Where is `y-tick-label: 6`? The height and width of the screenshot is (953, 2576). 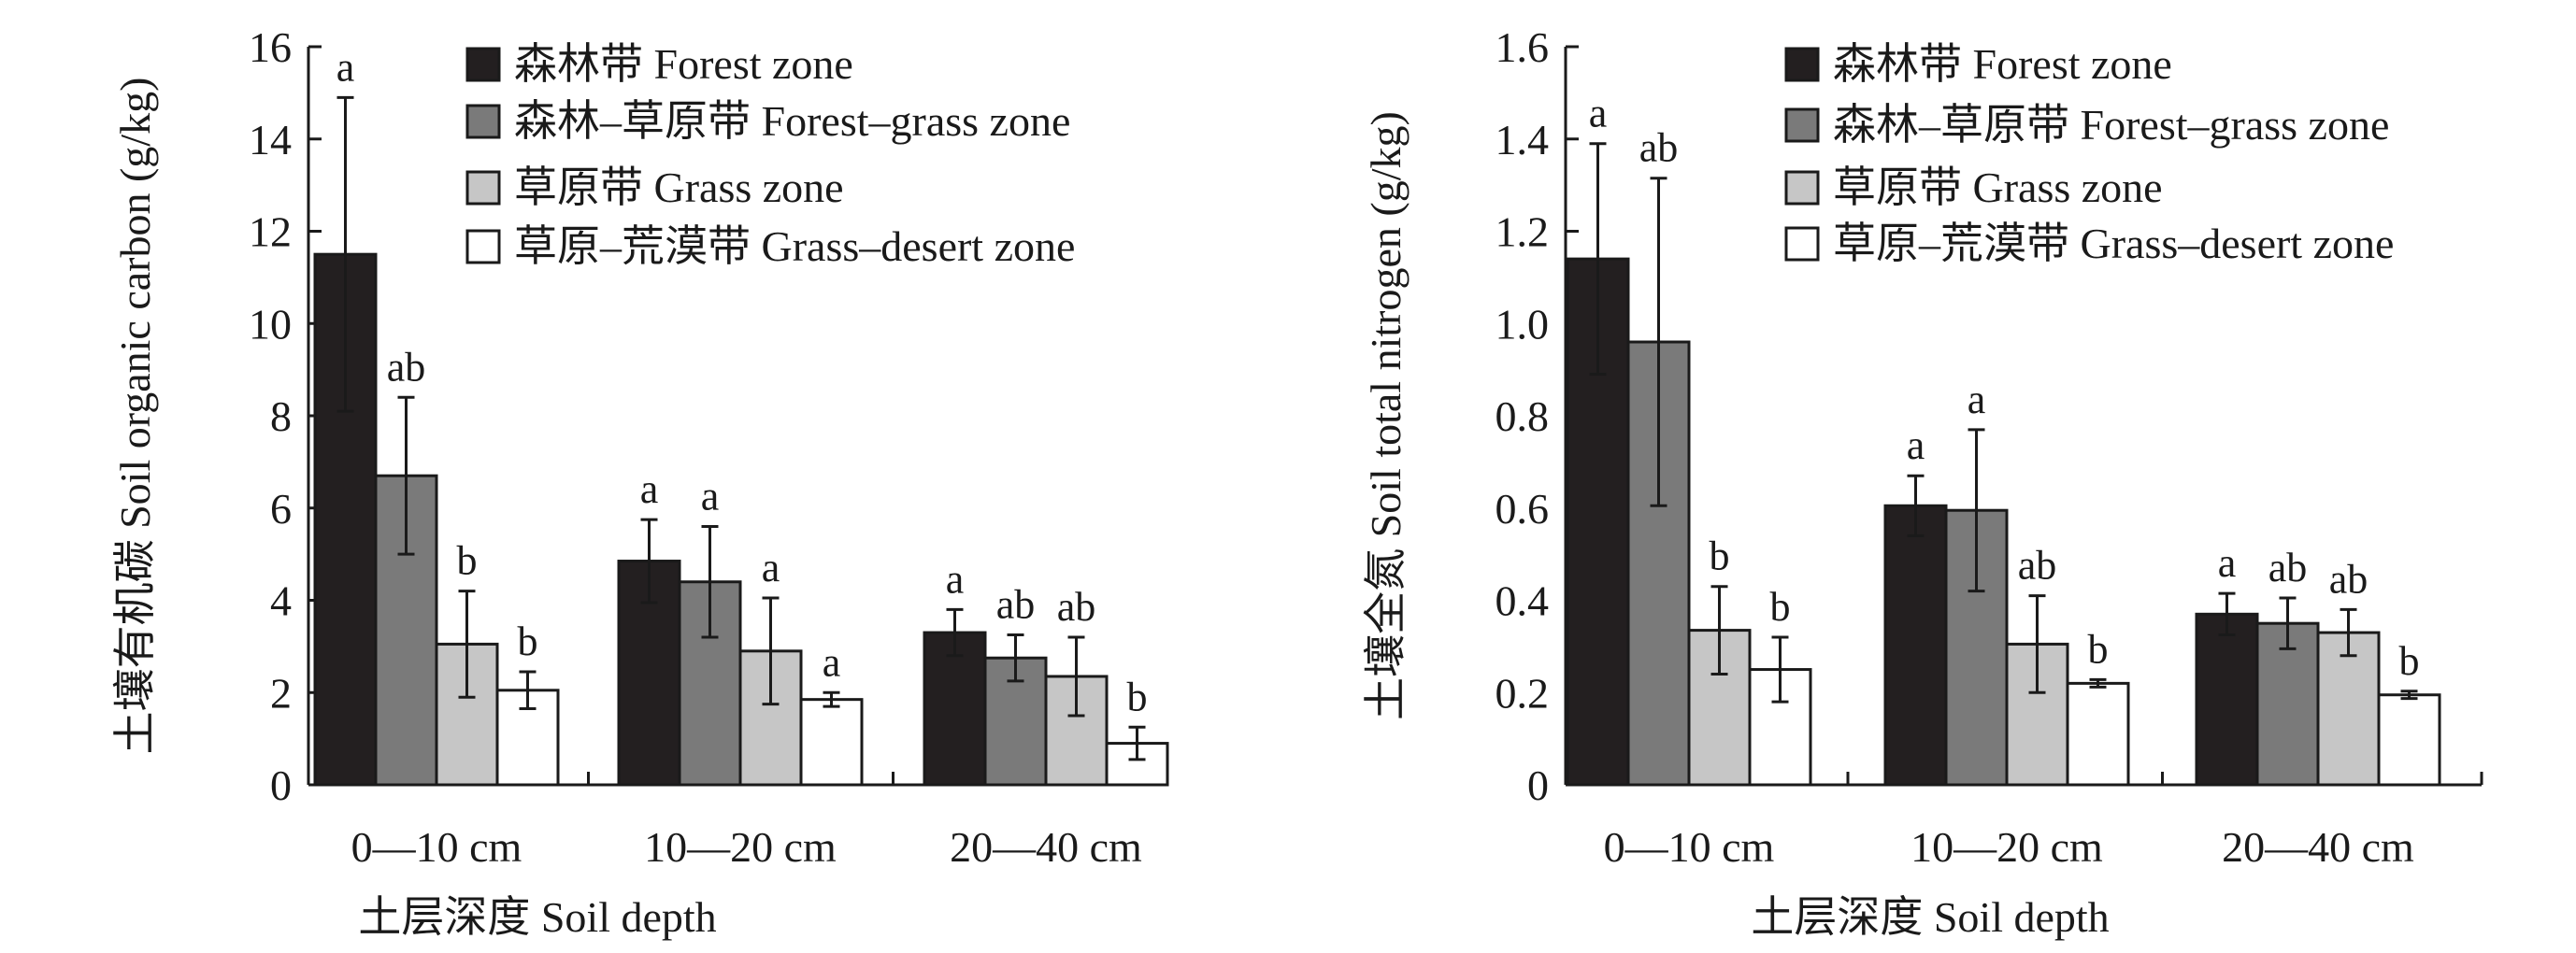
y-tick-label: 6 is located at coordinates (281, 509).